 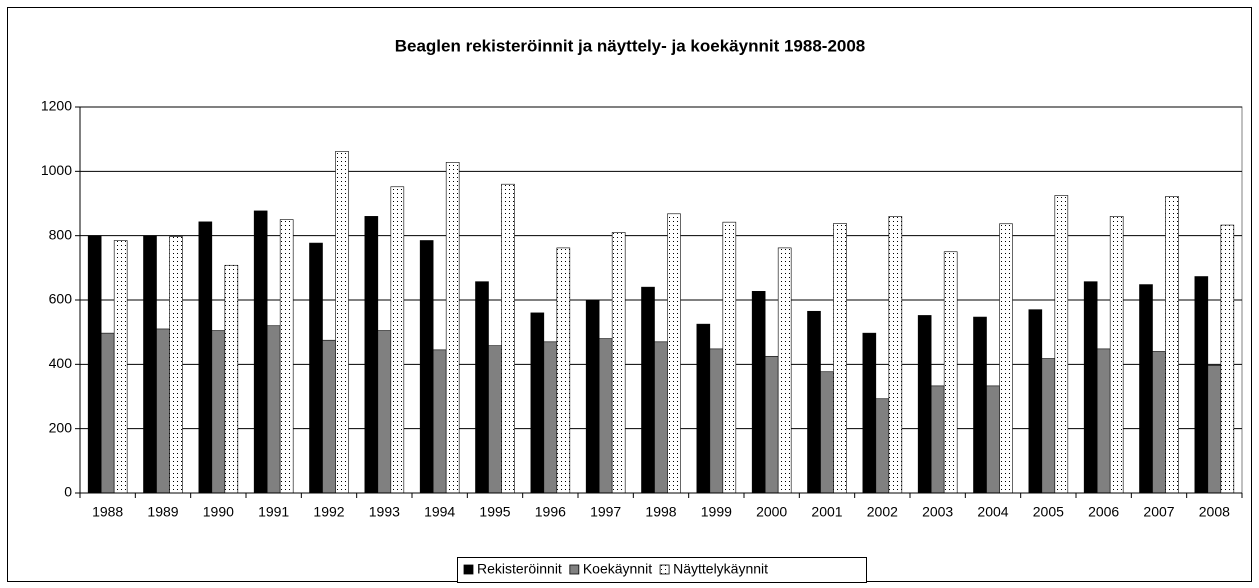 What do you see at coordinates (550, 512) in the screenshot?
I see `x-tick-label: 1996` at bounding box center [550, 512].